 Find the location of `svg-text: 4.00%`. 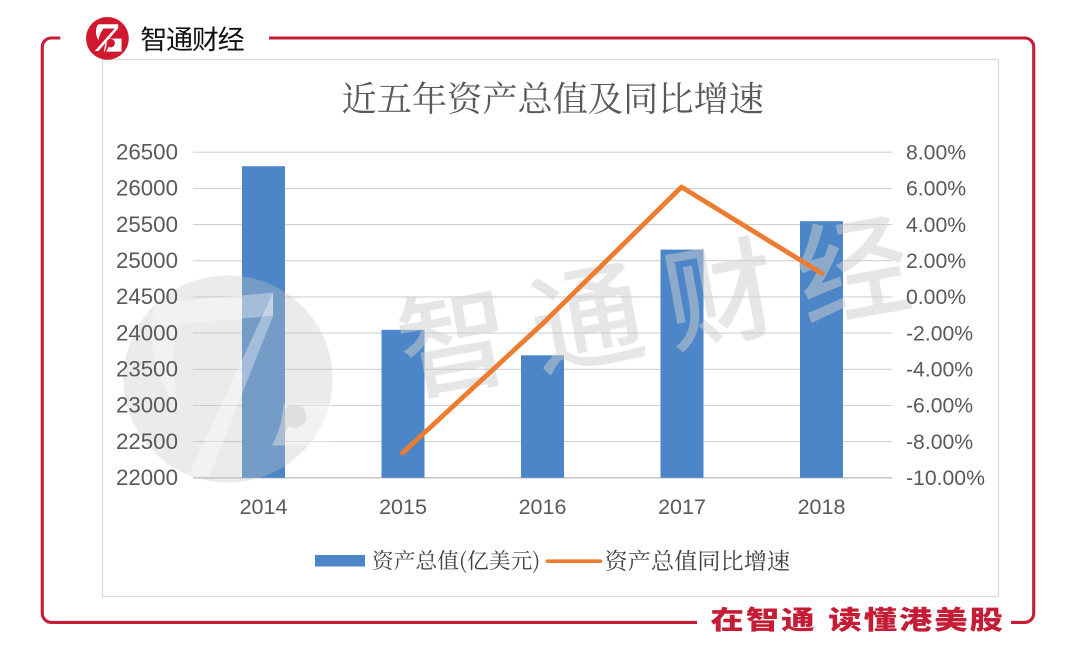

svg-text: 4.00% is located at coordinates (936, 225).